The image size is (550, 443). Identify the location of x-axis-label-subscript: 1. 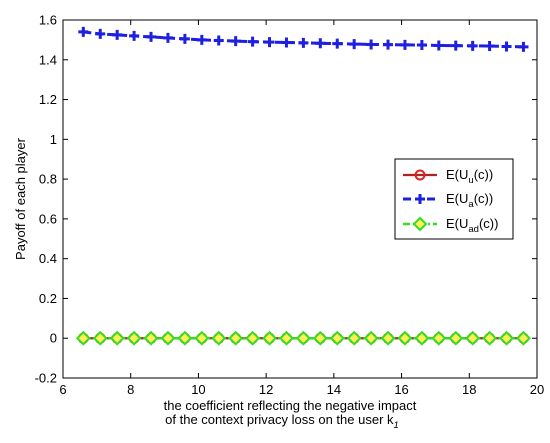
(396, 425).